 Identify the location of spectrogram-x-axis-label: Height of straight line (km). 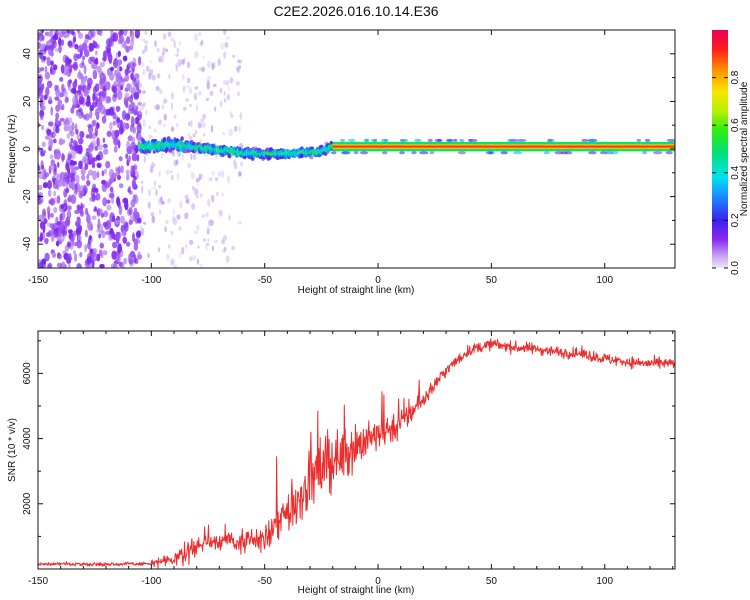
(356, 290).